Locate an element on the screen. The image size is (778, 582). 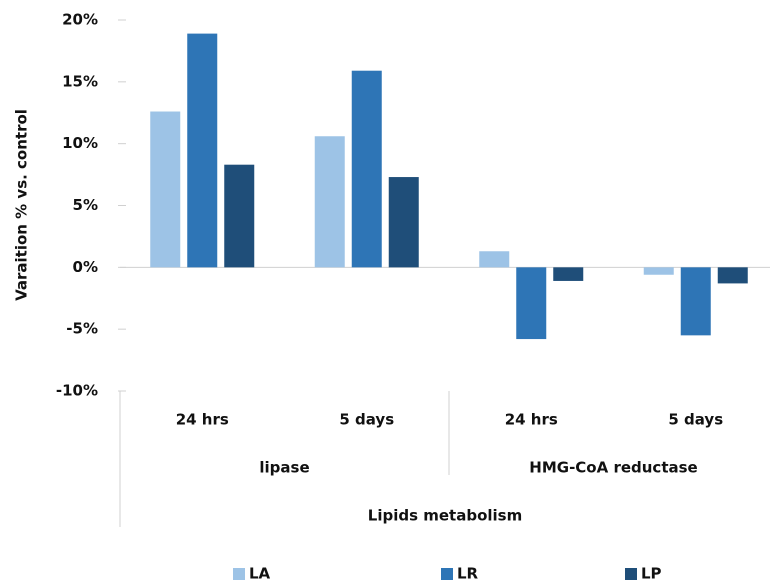
legend-label: LR is located at coordinates (468, 573).